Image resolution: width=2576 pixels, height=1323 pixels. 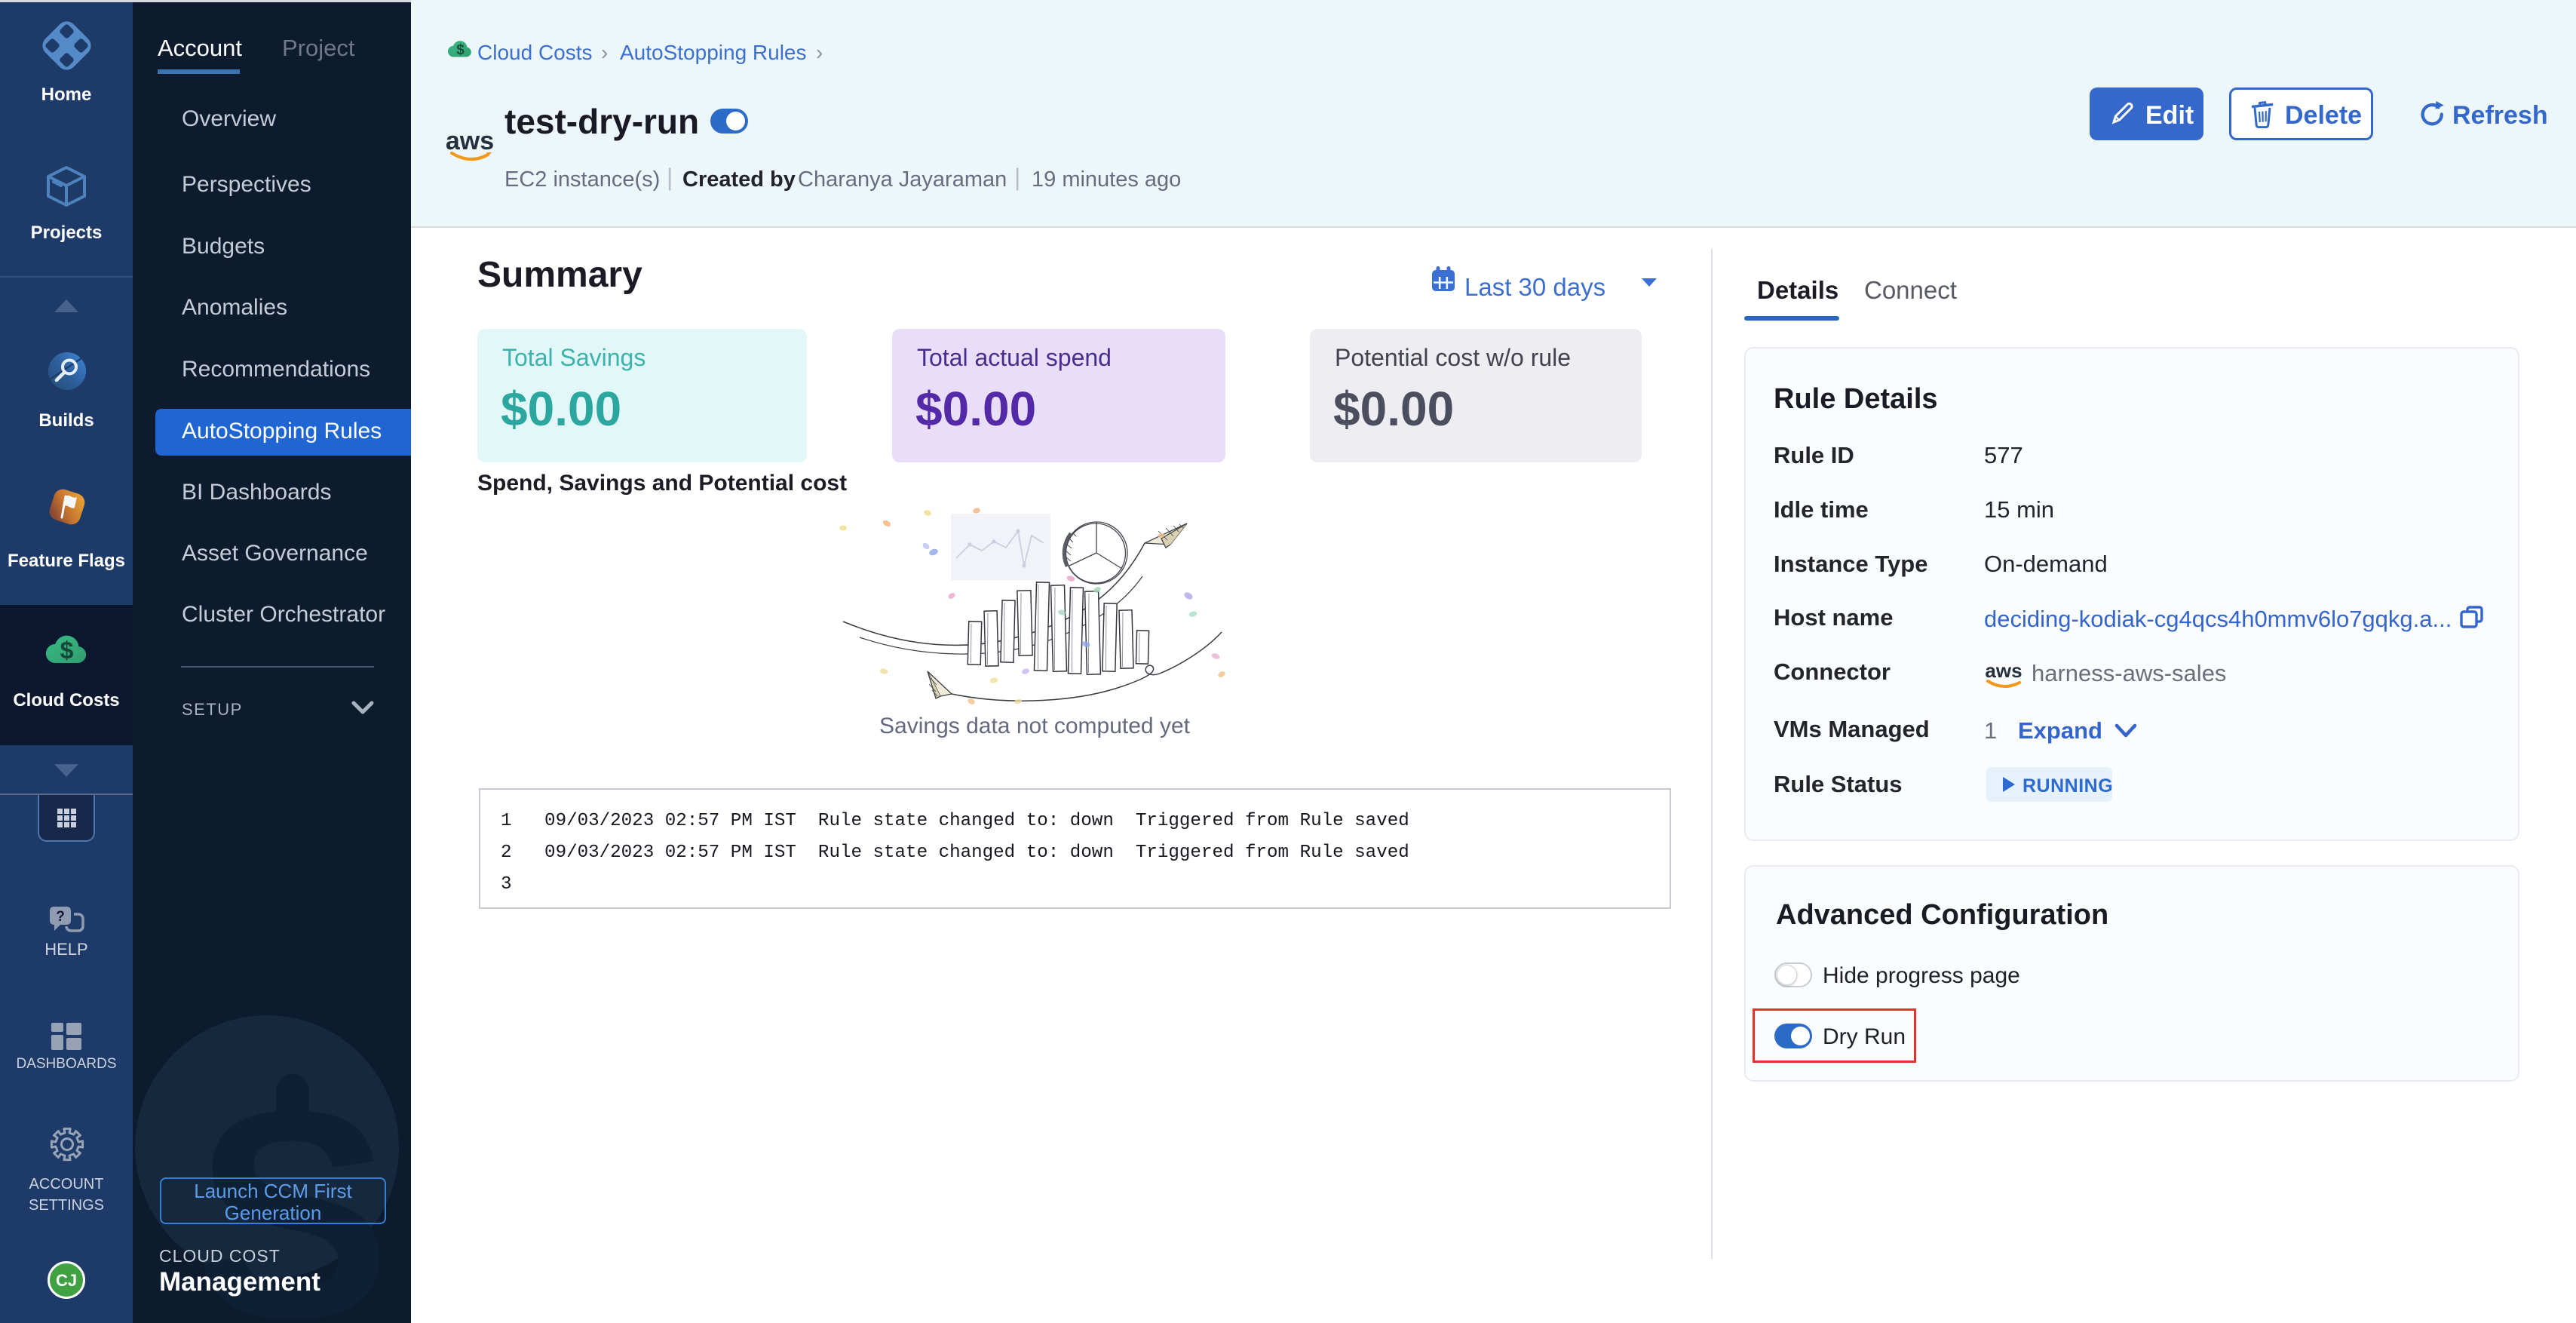 I want to click on svg-text: S, so click(x=293, y=1186).